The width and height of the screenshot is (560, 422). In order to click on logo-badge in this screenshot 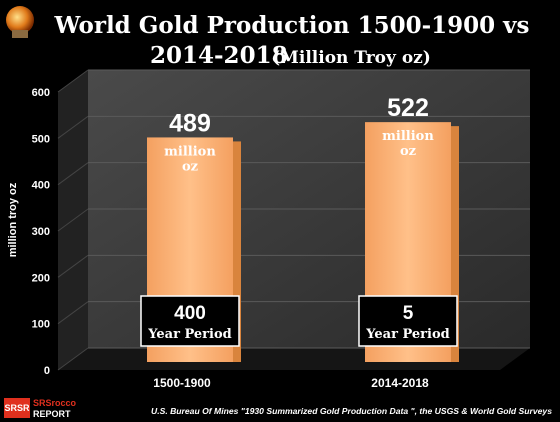, I will do `click(17, 408)`.